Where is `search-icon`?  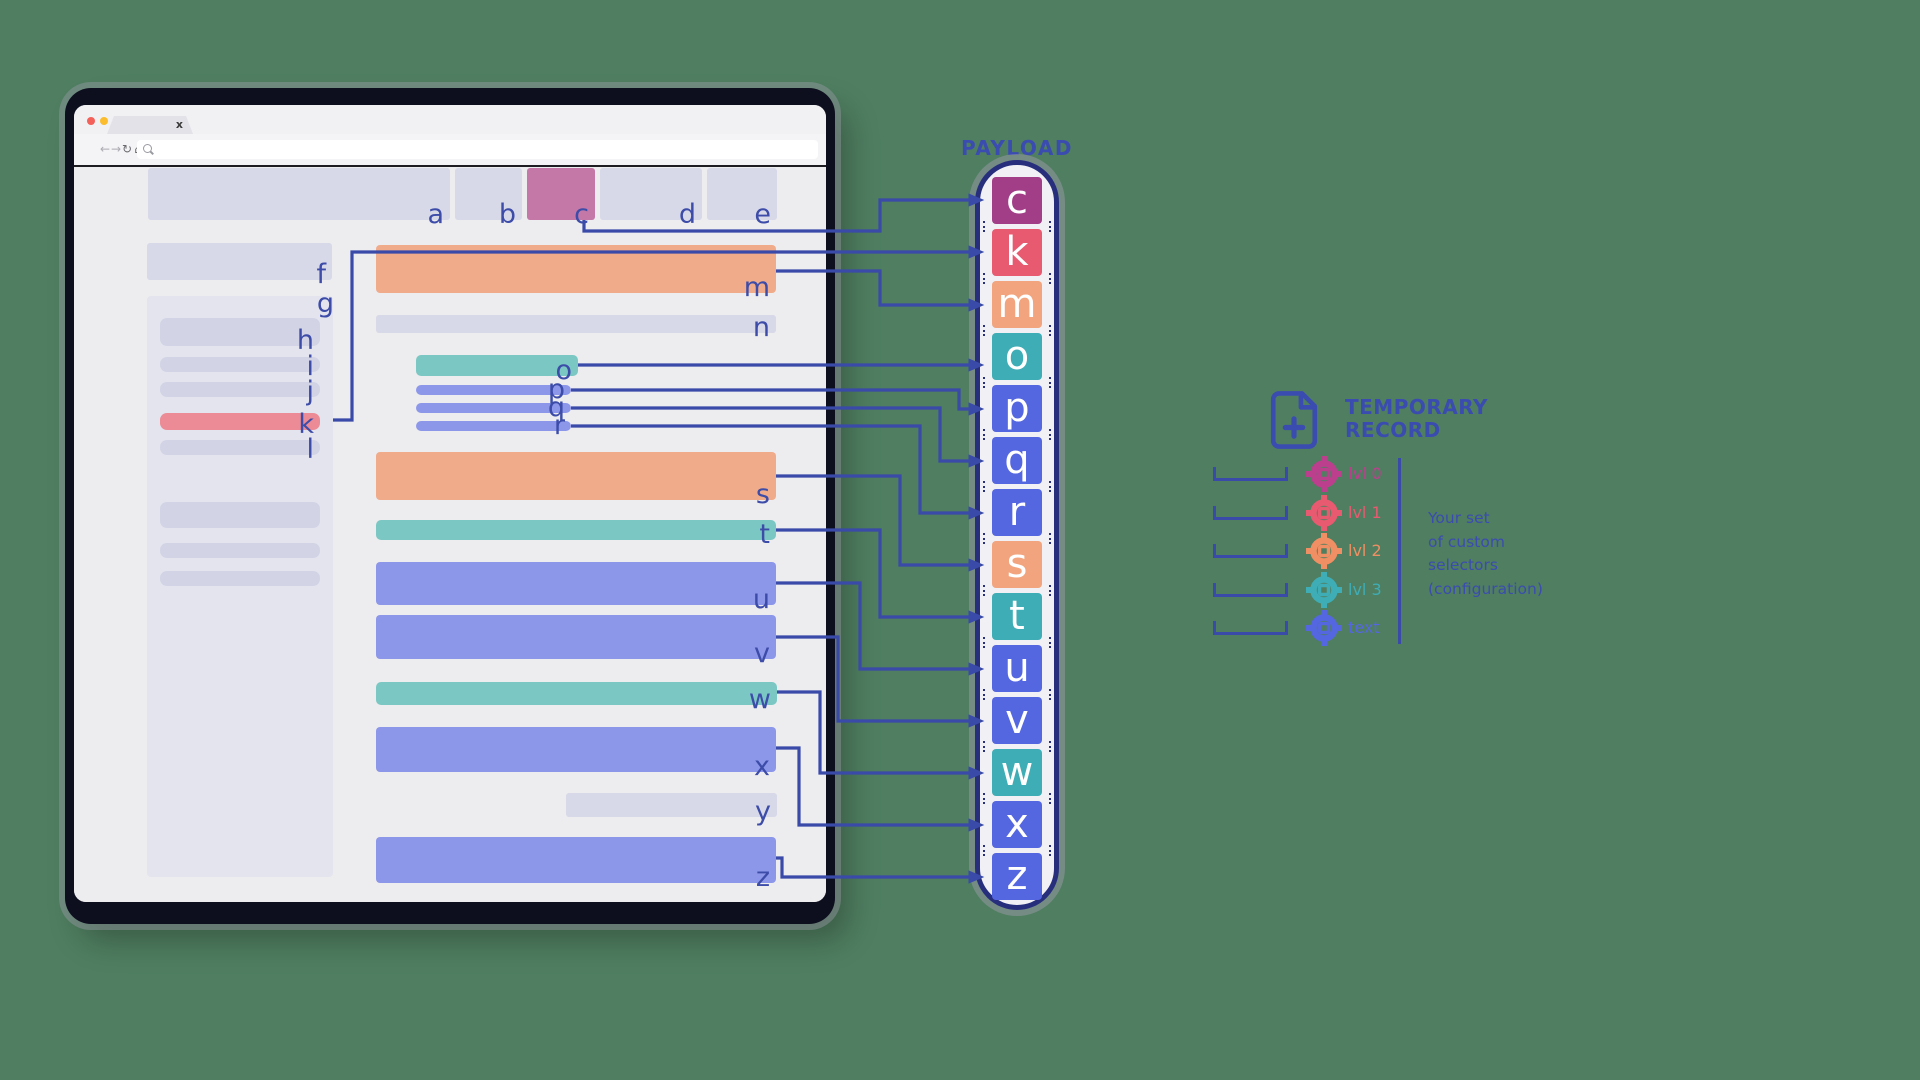
search-icon is located at coordinates (147, 148).